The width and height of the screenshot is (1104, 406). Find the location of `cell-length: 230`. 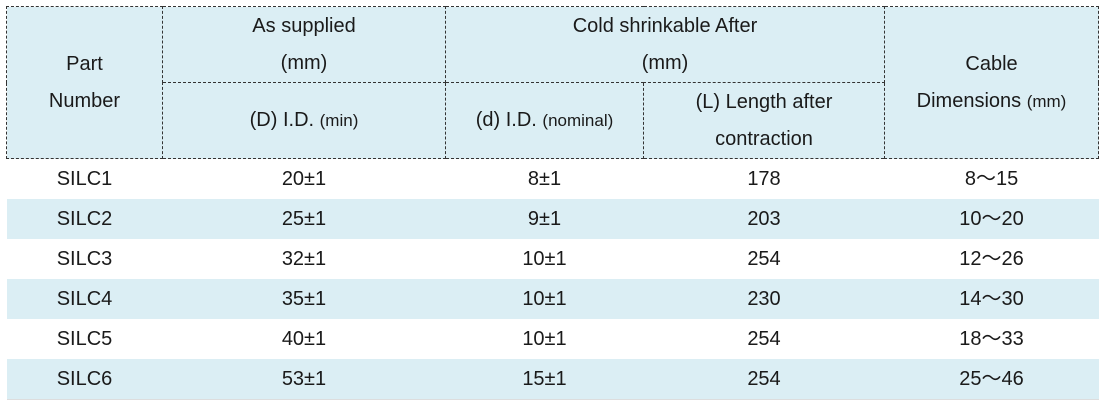

cell-length: 230 is located at coordinates (764, 299).